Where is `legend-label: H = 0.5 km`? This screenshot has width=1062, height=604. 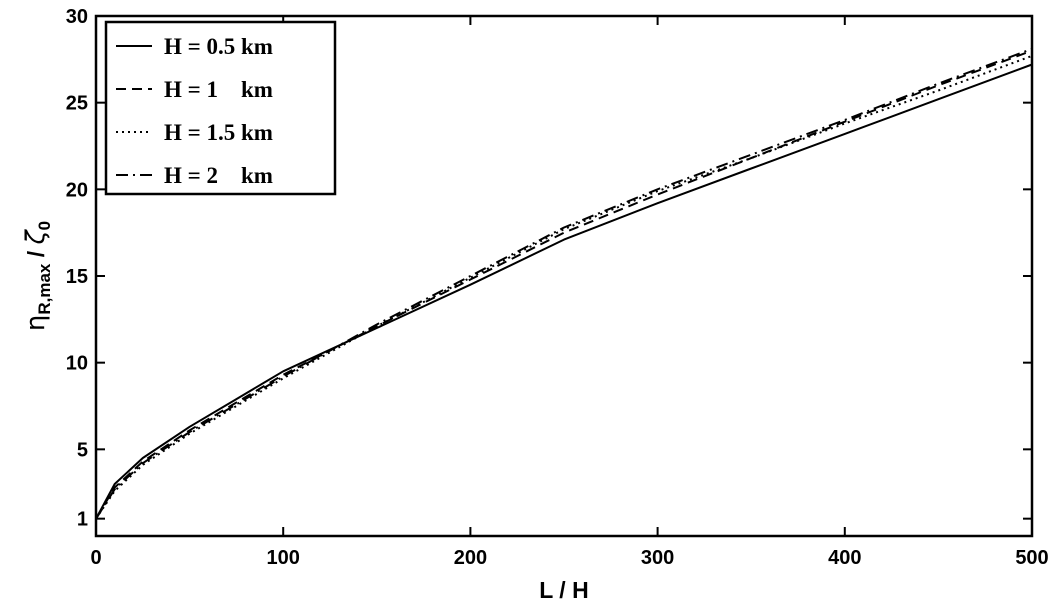 legend-label: H = 0.5 km is located at coordinates (218, 46).